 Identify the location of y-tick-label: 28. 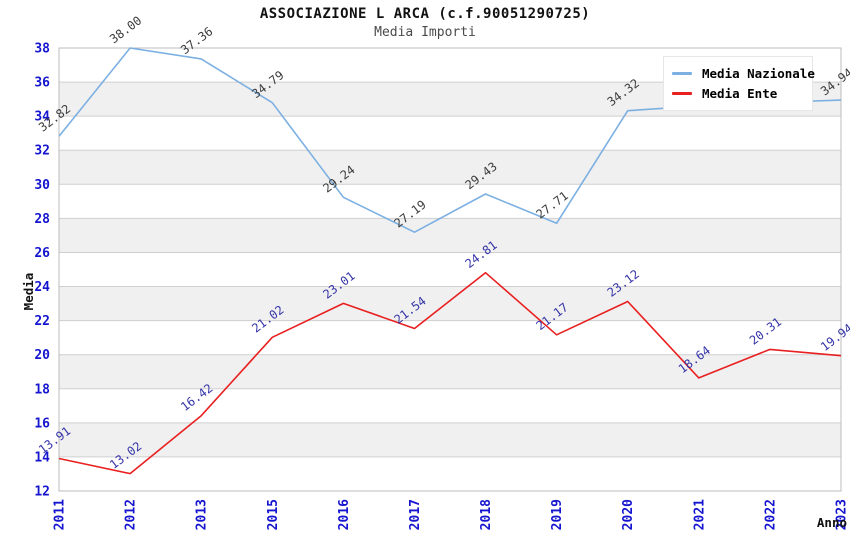
(42, 219).